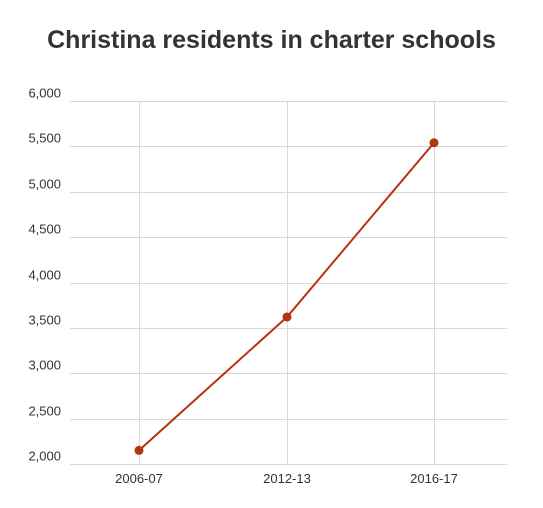 The image size is (543, 508). Describe the element at coordinates (44, 411) in the screenshot. I see `y-tick-label: 2,500` at that location.